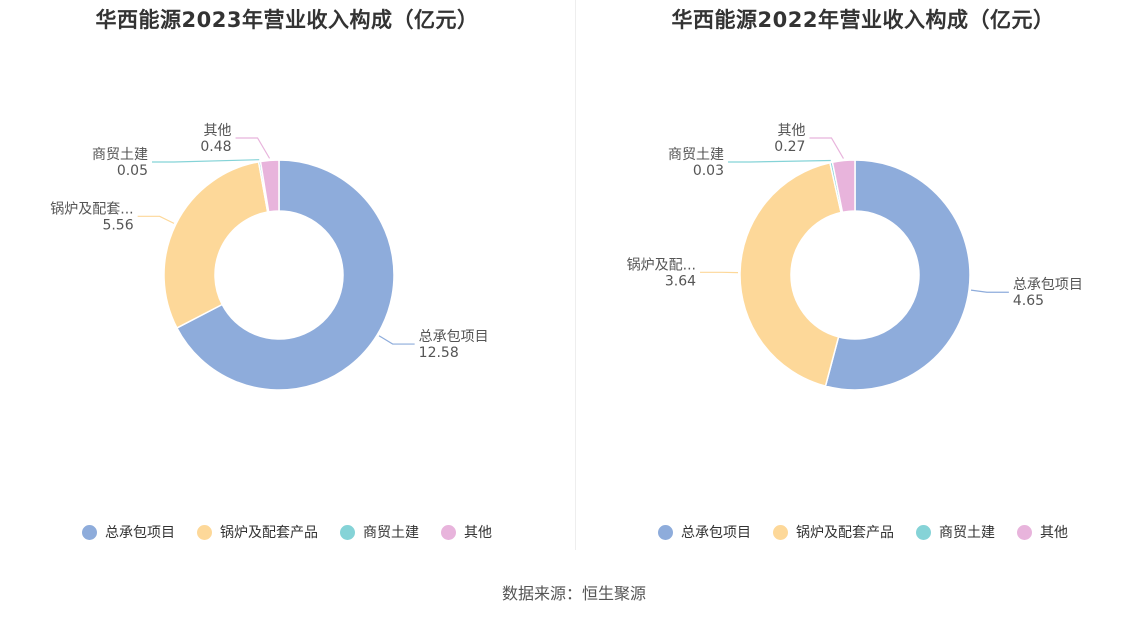 The width and height of the screenshot is (1148, 619). I want to click on slice-value-boiler-products-1: 3.64, so click(680, 281).